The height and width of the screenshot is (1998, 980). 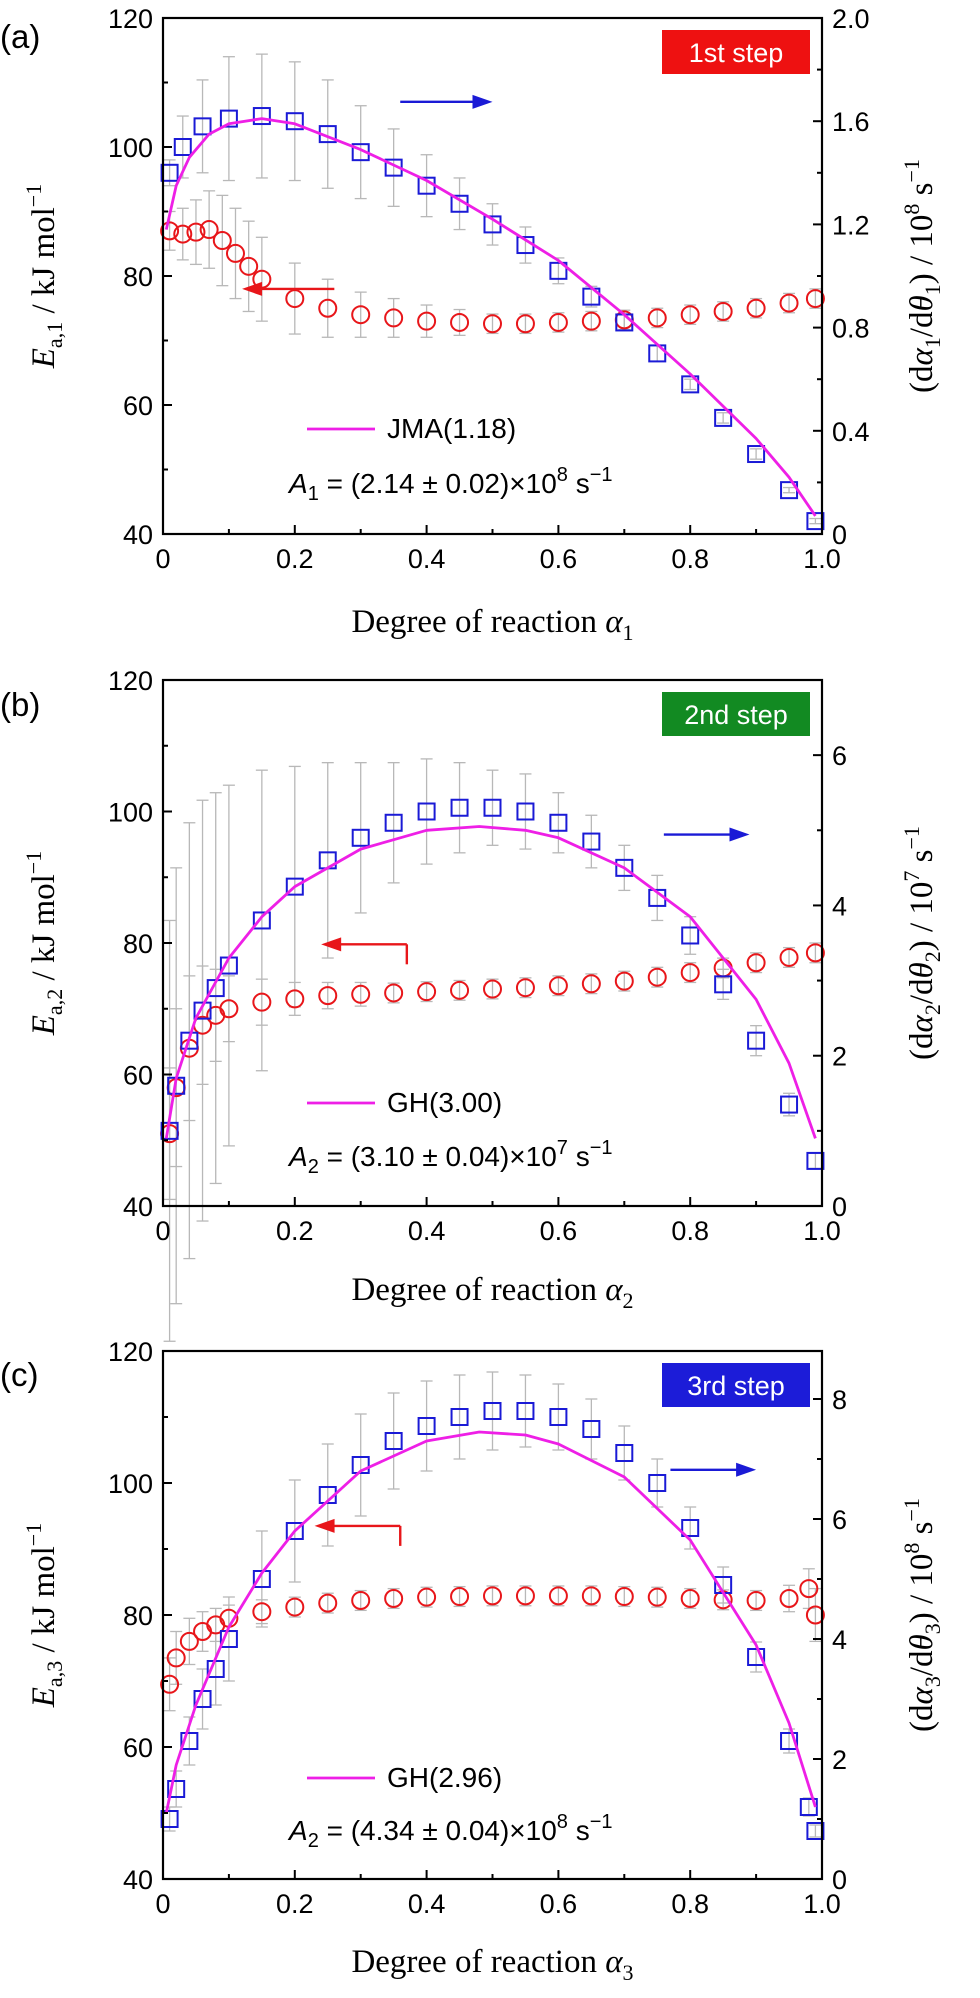 I want to click on y-right-tick-label: 1.2, so click(x=851, y=225).